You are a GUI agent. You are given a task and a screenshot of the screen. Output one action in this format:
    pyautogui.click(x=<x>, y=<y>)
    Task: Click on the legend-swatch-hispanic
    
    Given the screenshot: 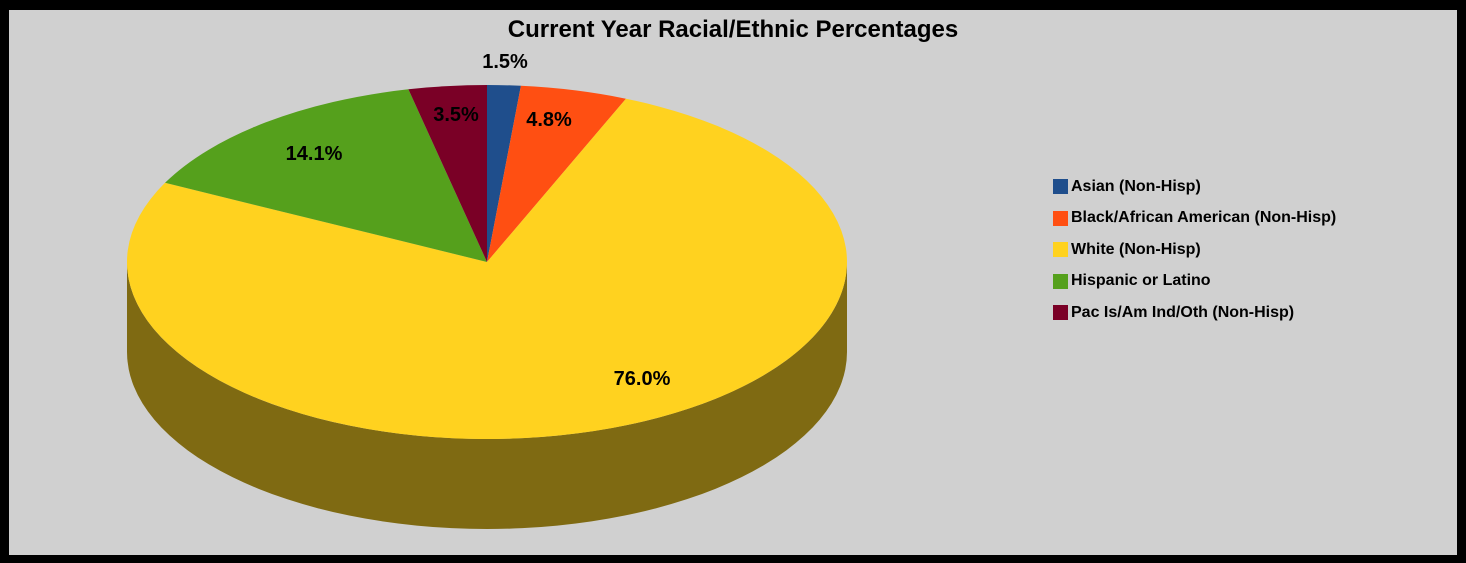 What is the action you would take?
    pyautogui.click(x=1060, y=281)
    